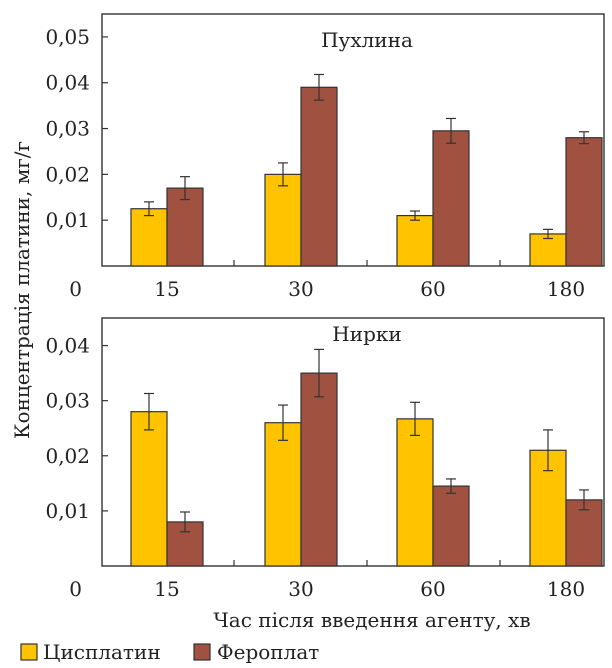 This screenshot has width=612, height=668. What do you see at coordinates (432, 289) in the screenshot?
I see `tumor-x-tick-label: 60` at bounding box center [432, 289].